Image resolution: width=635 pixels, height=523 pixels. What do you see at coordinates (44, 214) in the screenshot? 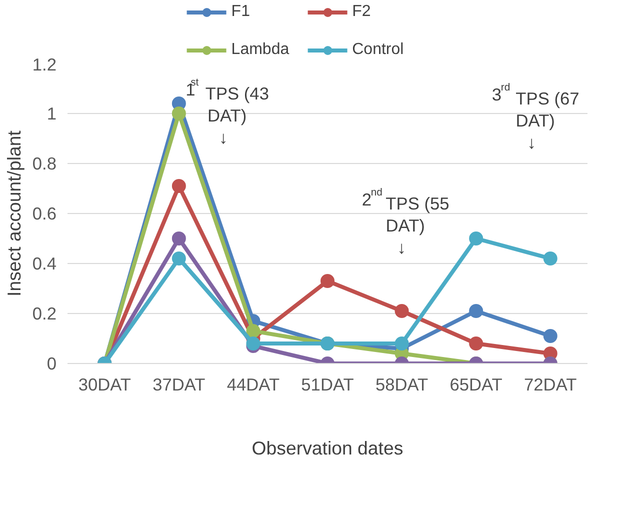
I see `y-tick-label: 0.6` at bounding box center [44, 214].